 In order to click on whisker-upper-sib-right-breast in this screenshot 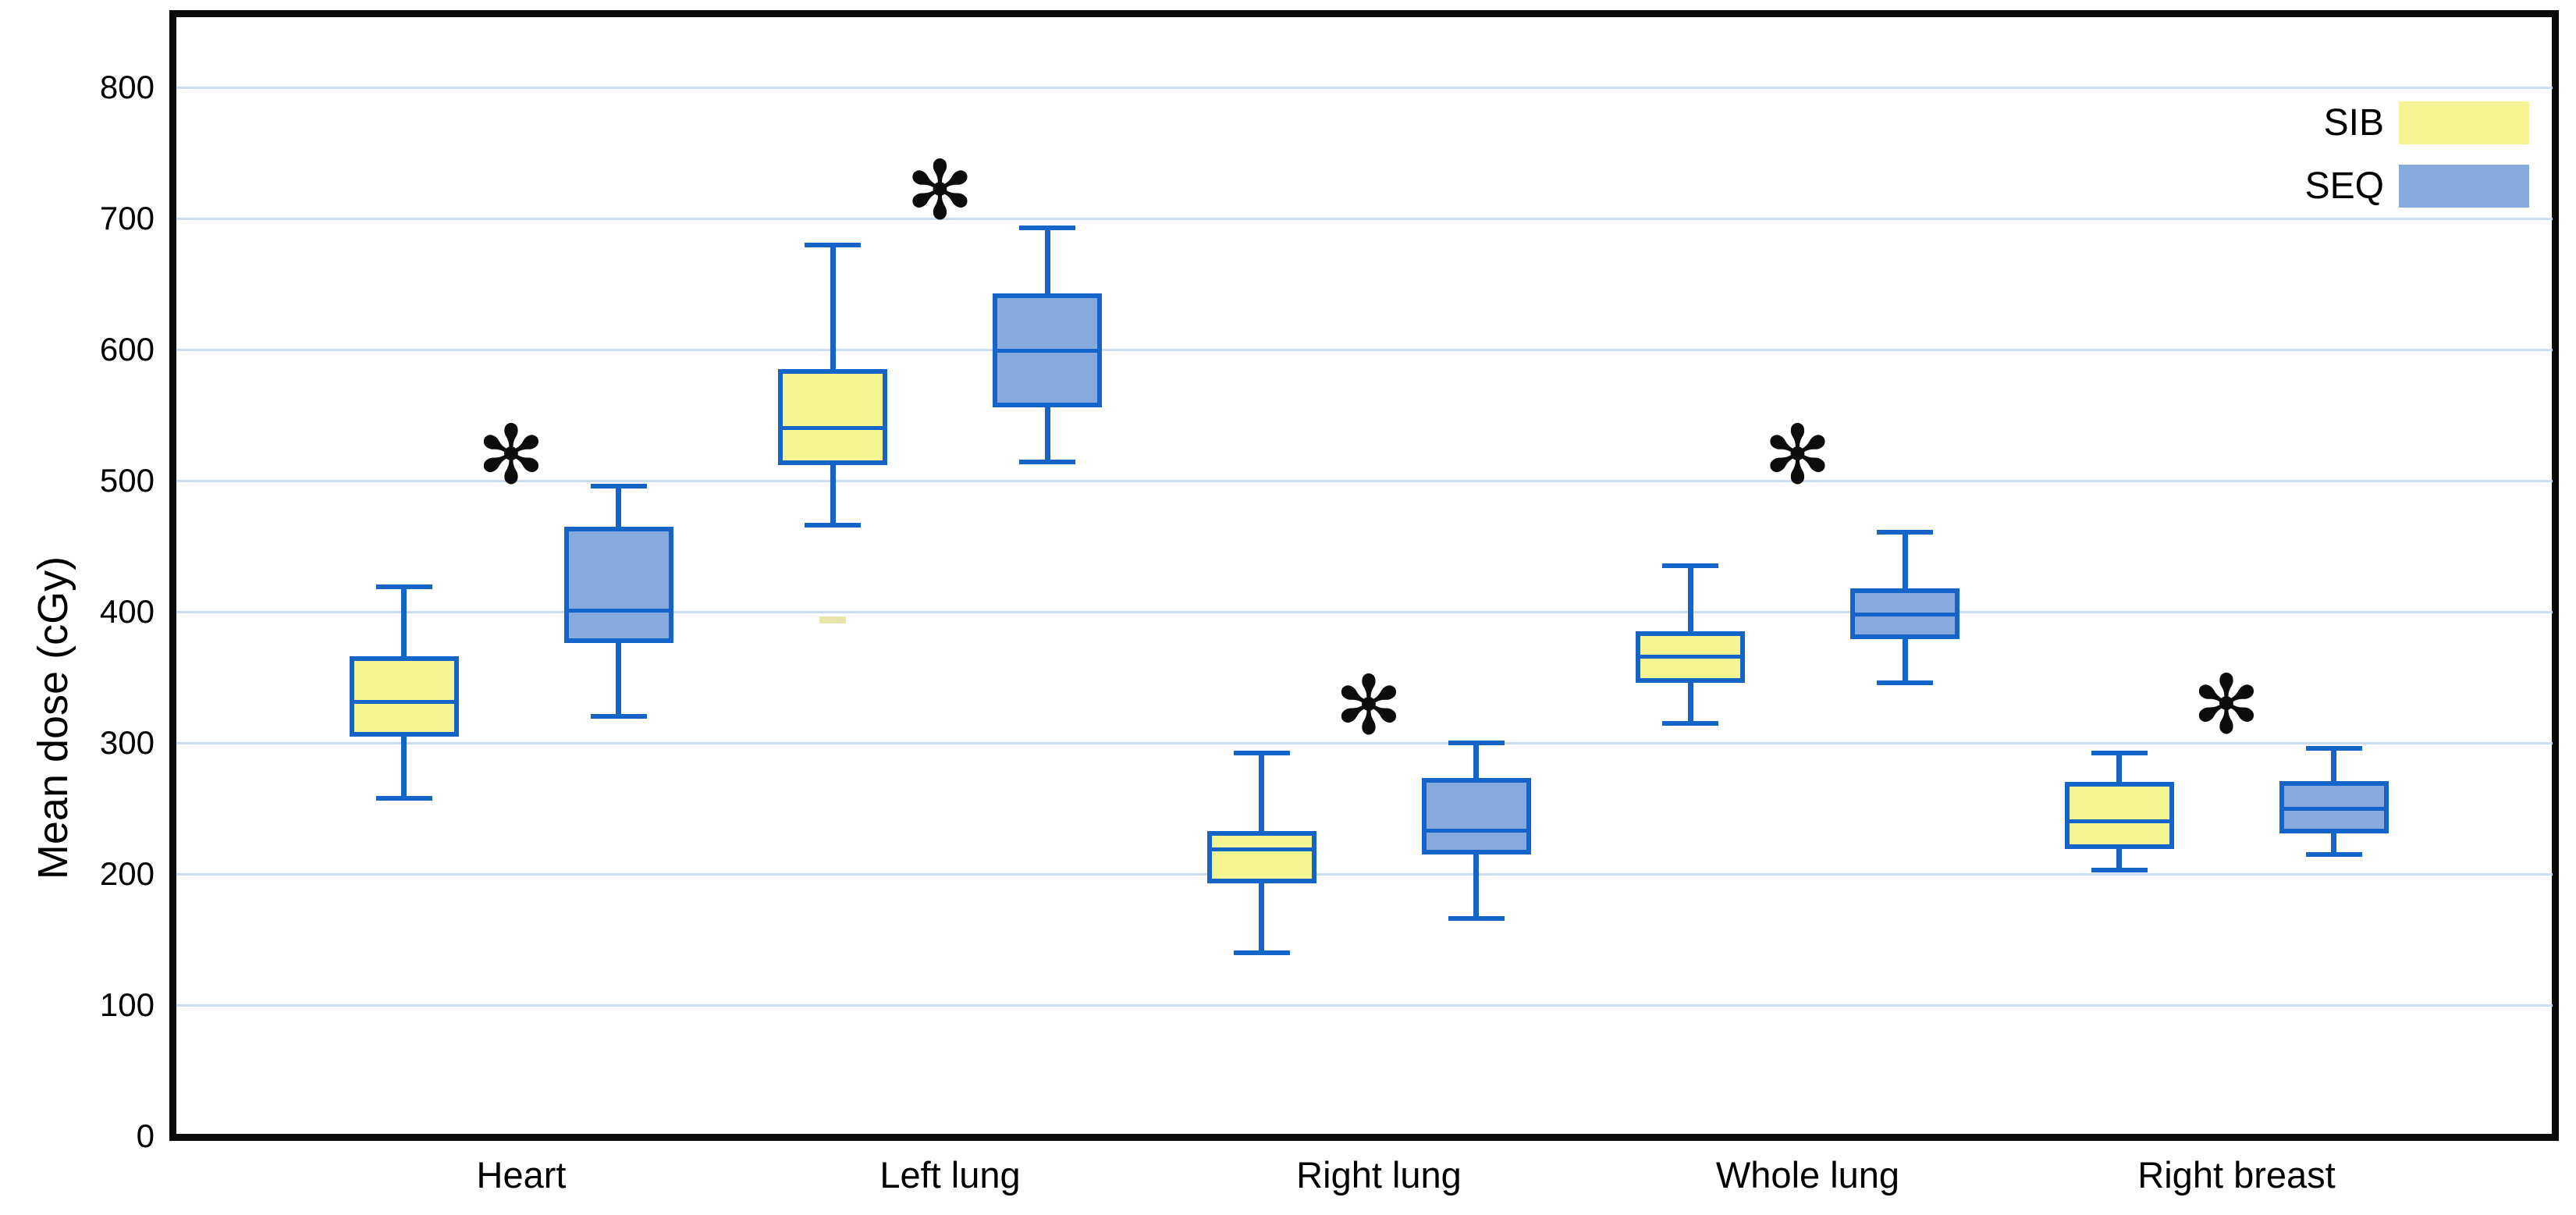, I will do `click(2119, 768)`.